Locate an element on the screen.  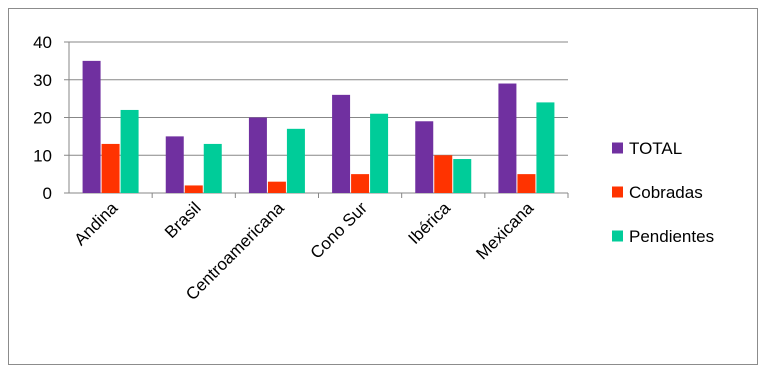
bar-total-centroamericana is located at coordinates (257, 155).